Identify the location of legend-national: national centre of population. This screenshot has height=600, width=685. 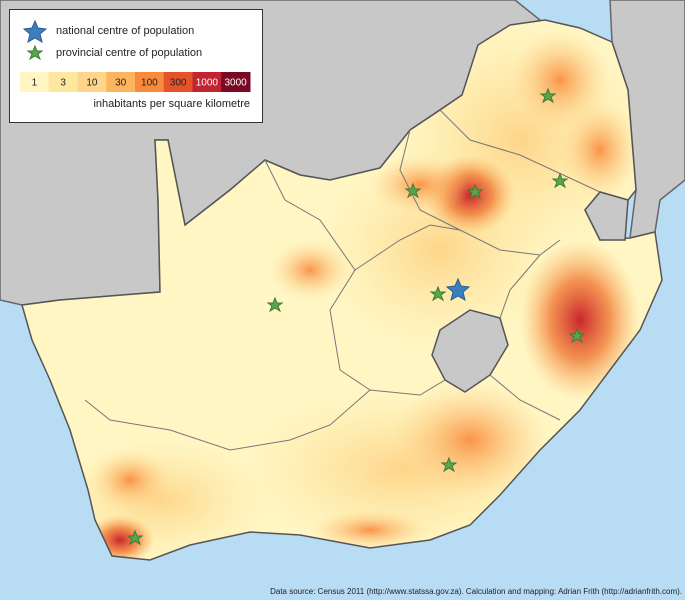
(125, 31).